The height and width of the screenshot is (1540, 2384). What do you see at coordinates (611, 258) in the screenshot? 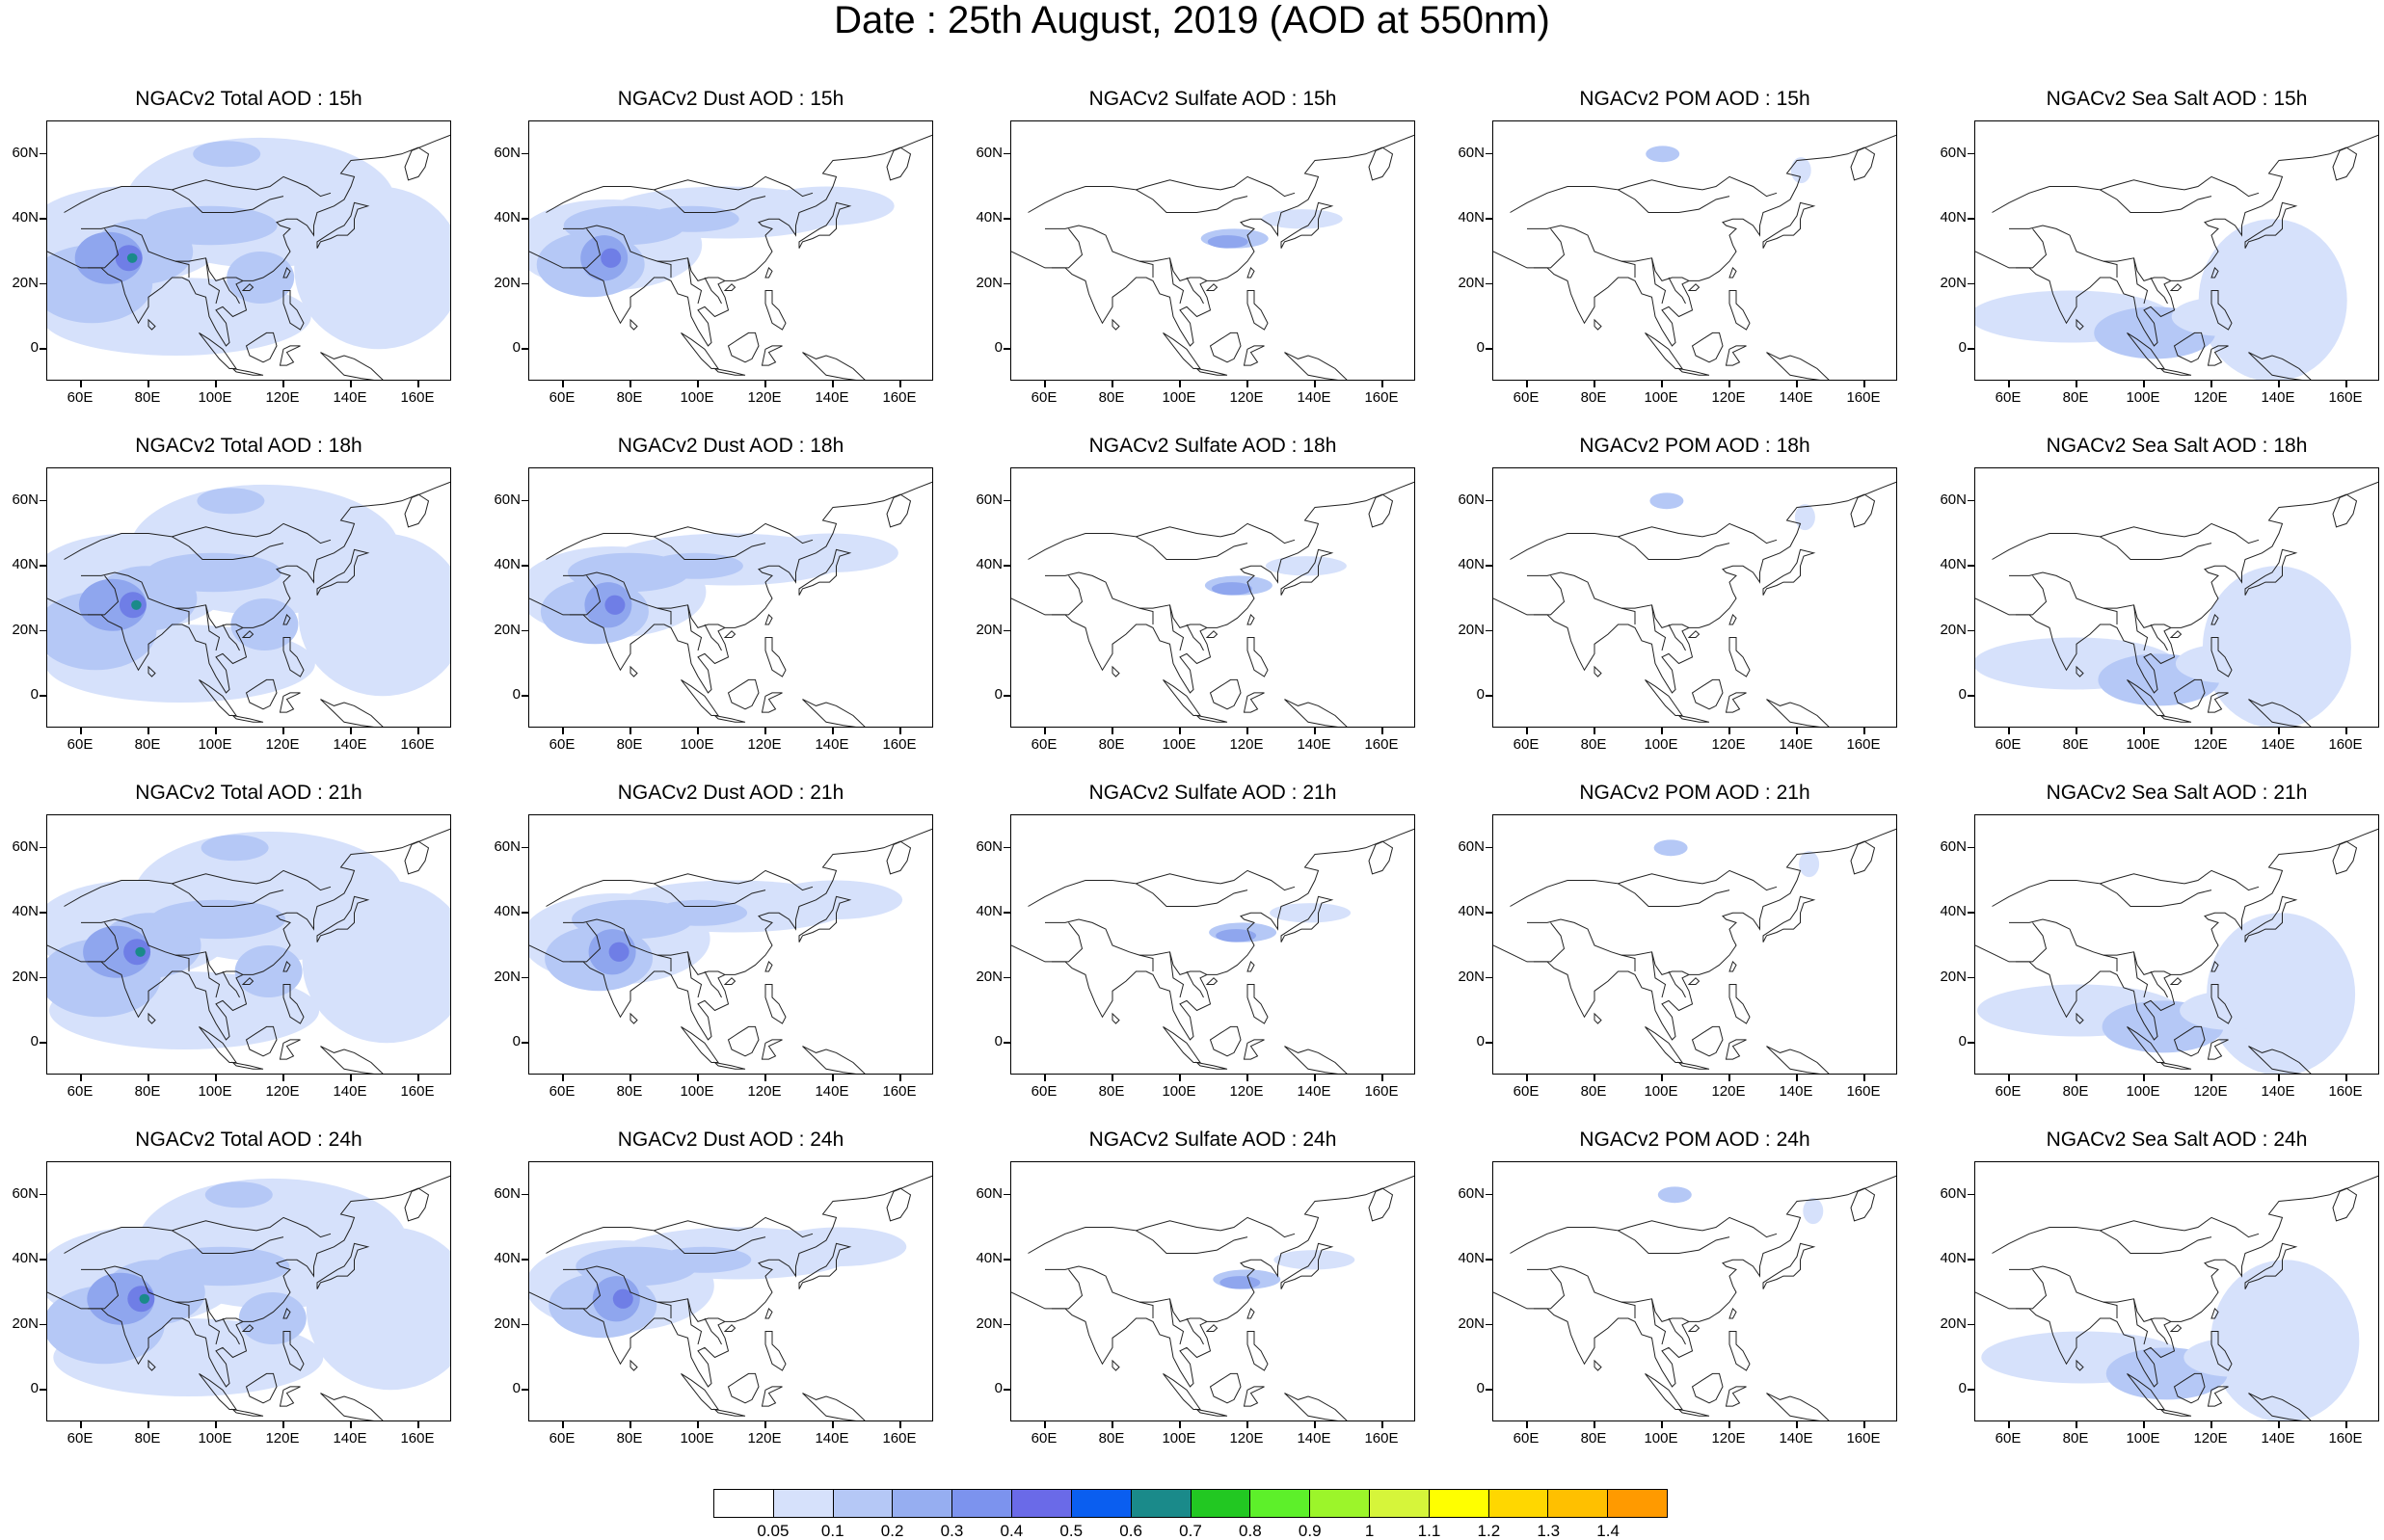
I see `aod-field-dark` at bounding box center [611, 258].